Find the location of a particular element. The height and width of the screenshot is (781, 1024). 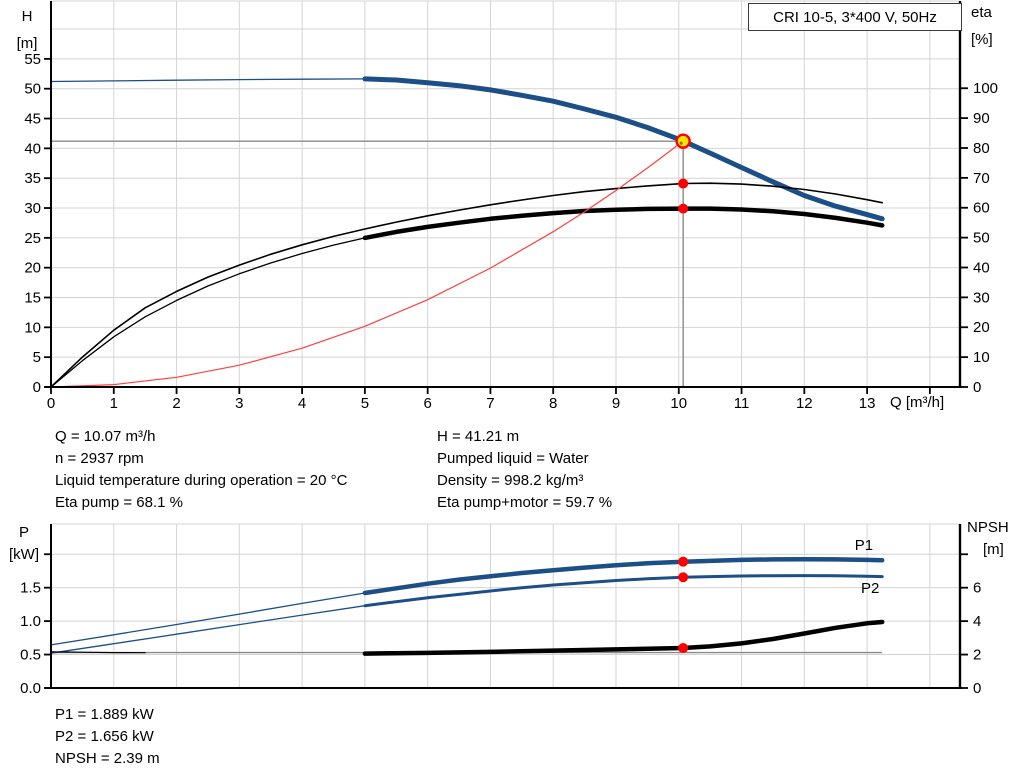

p1-curve-min-flow is located at coordinates (208, 619).